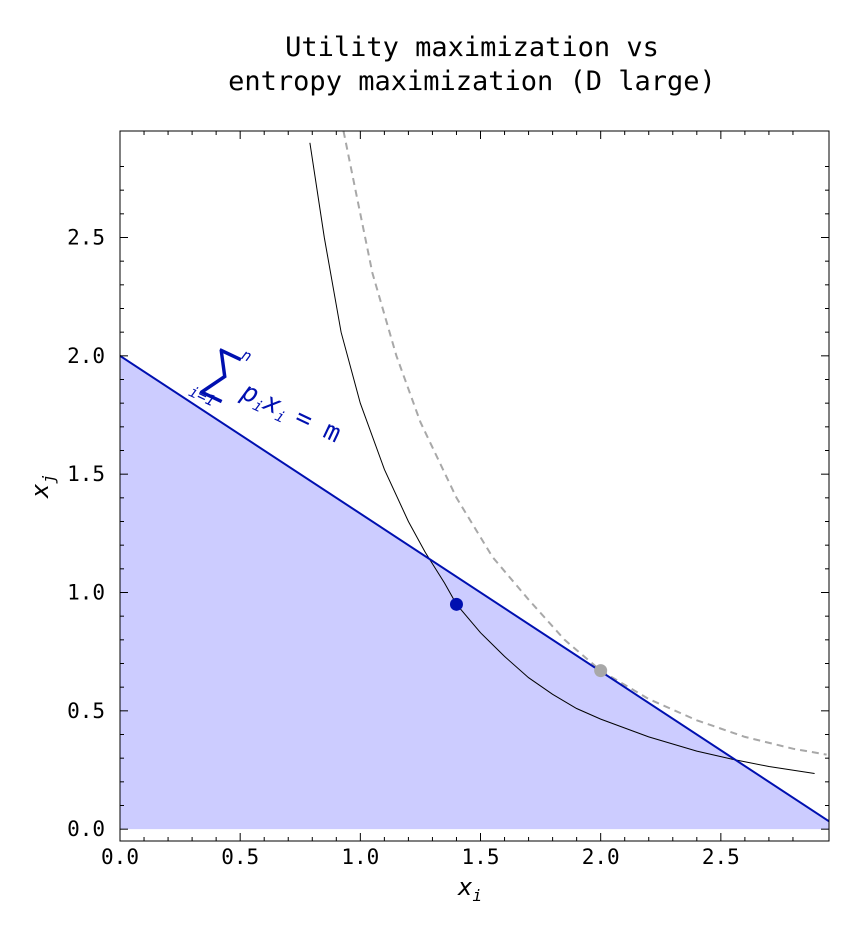  I want to click on y-tick-label-4: 2.0, so click(86, 356).